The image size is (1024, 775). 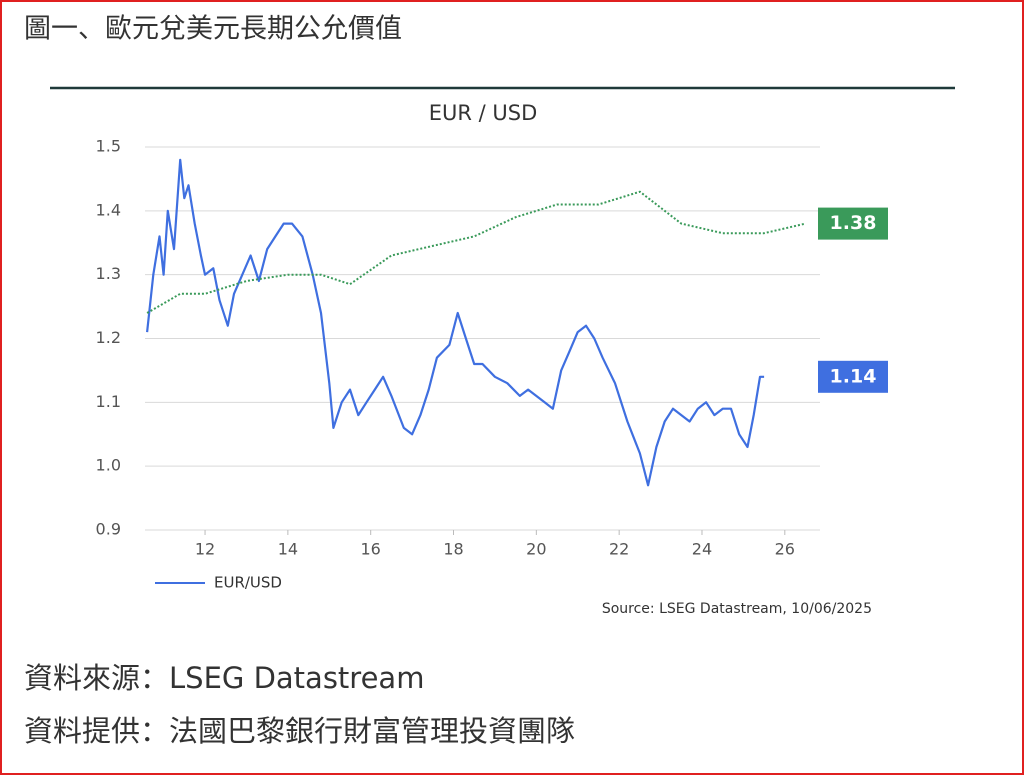 I want to click on x-tick-label: 16, so click(x=371, y=549).